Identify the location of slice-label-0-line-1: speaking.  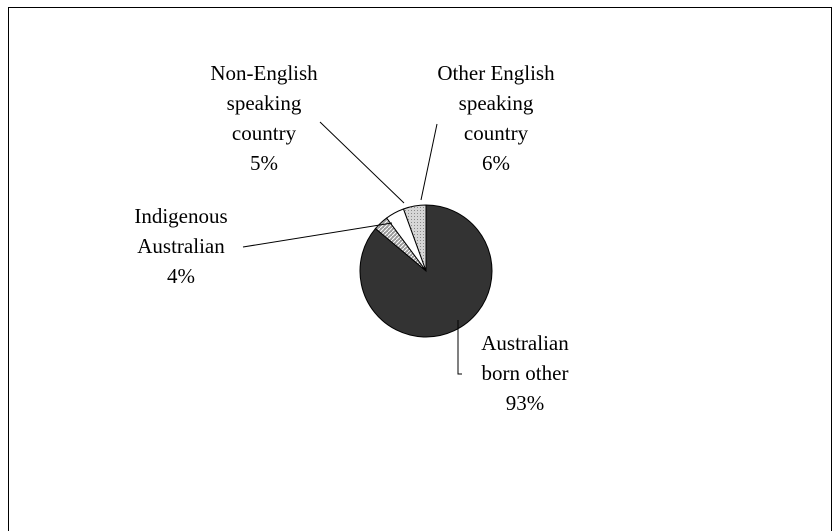
(496, 103).